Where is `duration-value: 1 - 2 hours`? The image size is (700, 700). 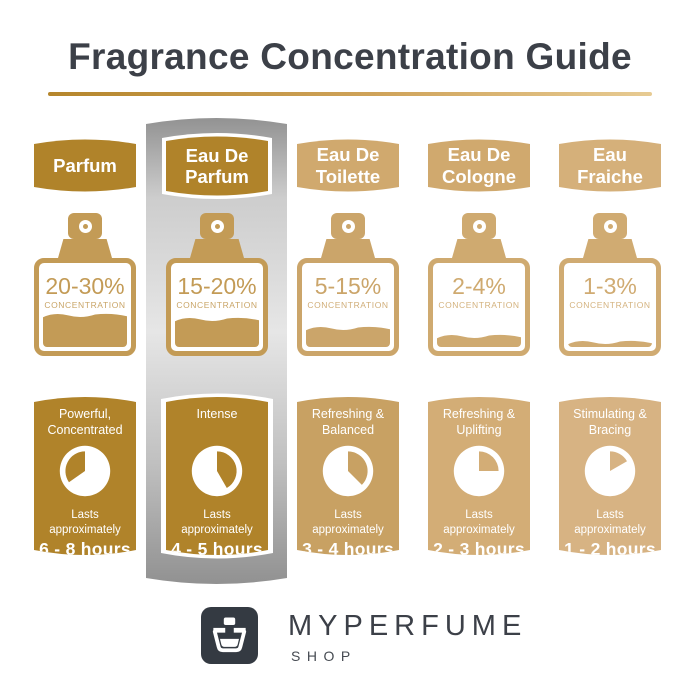 duration-value: 1 - 2 hours is located at coordinates (610, 548).